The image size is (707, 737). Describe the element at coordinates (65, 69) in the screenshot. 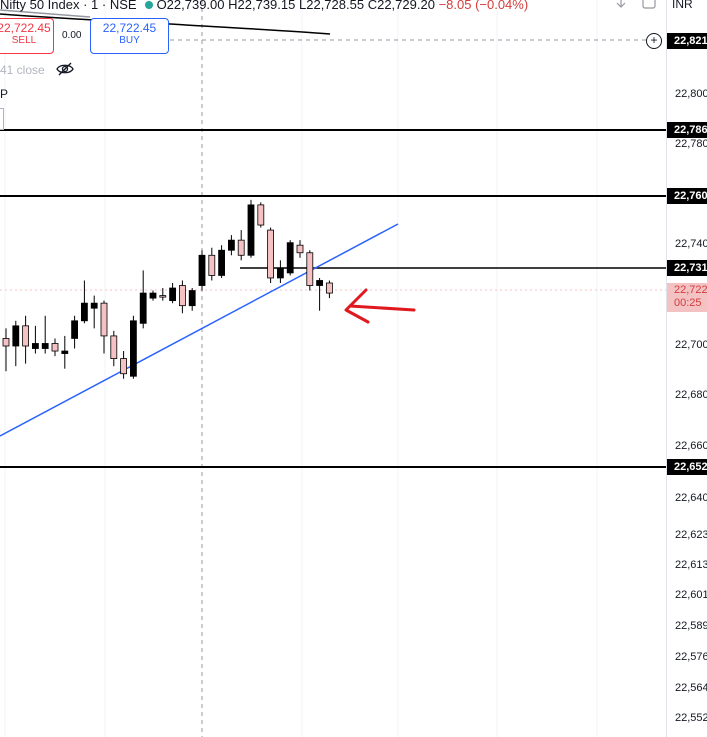

I see `eye-hidden-icon` at that location.